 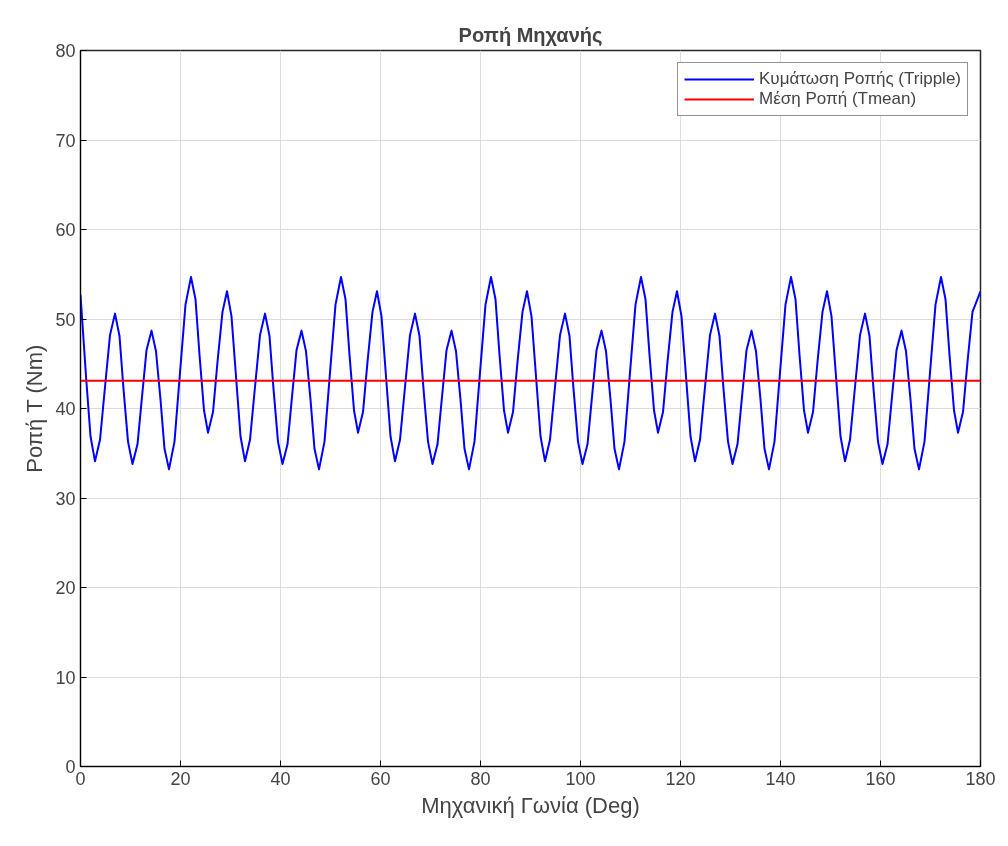 I want to click on y-axis-title: Ροπή T (Nm), so click(x=35, y=408).